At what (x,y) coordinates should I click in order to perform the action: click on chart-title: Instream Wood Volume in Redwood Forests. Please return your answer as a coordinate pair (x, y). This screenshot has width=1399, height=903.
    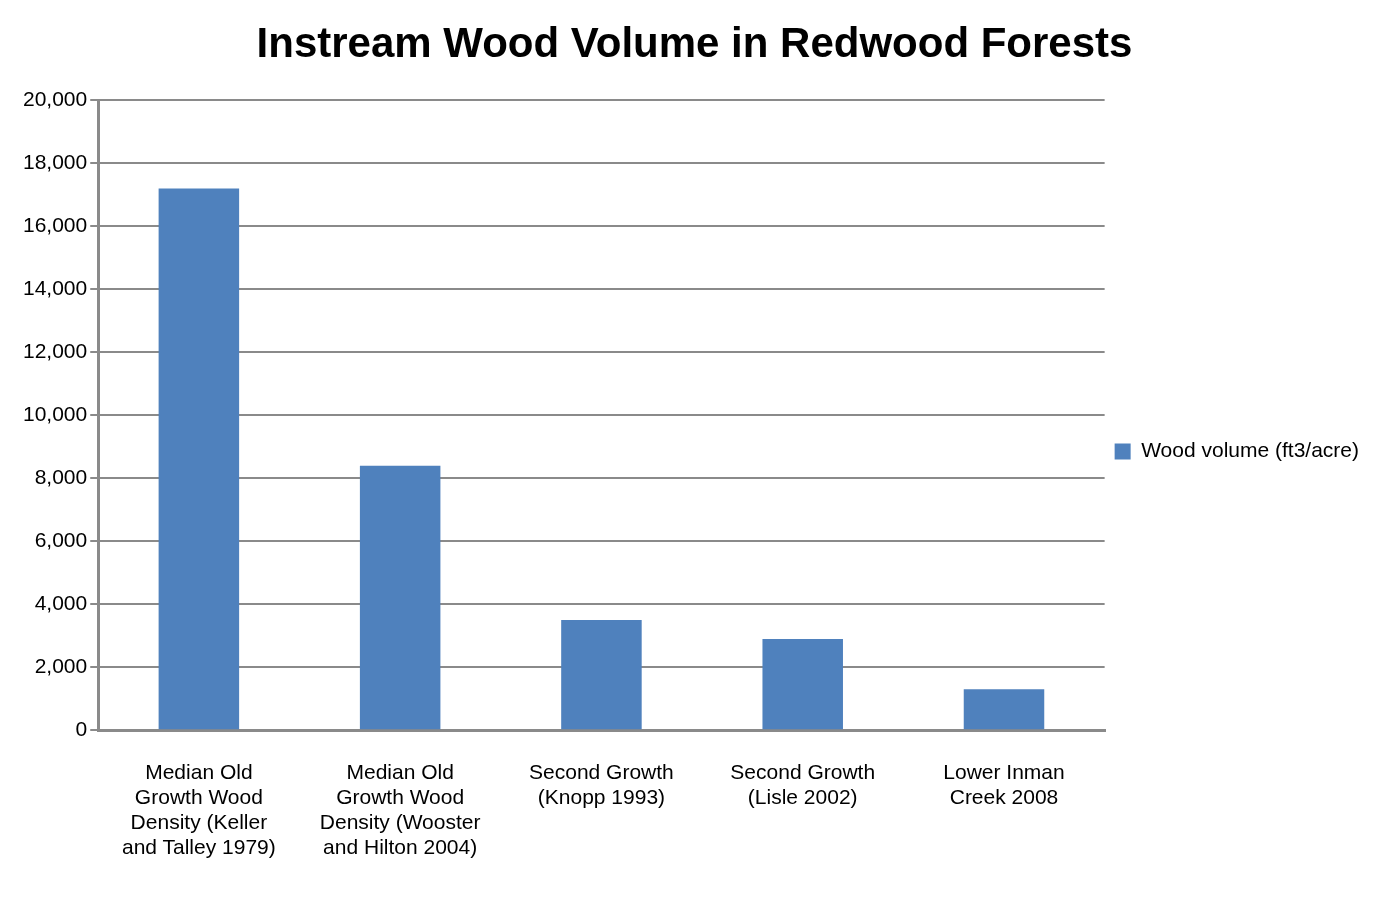
    Looking at the image, I should click on (694, 42).